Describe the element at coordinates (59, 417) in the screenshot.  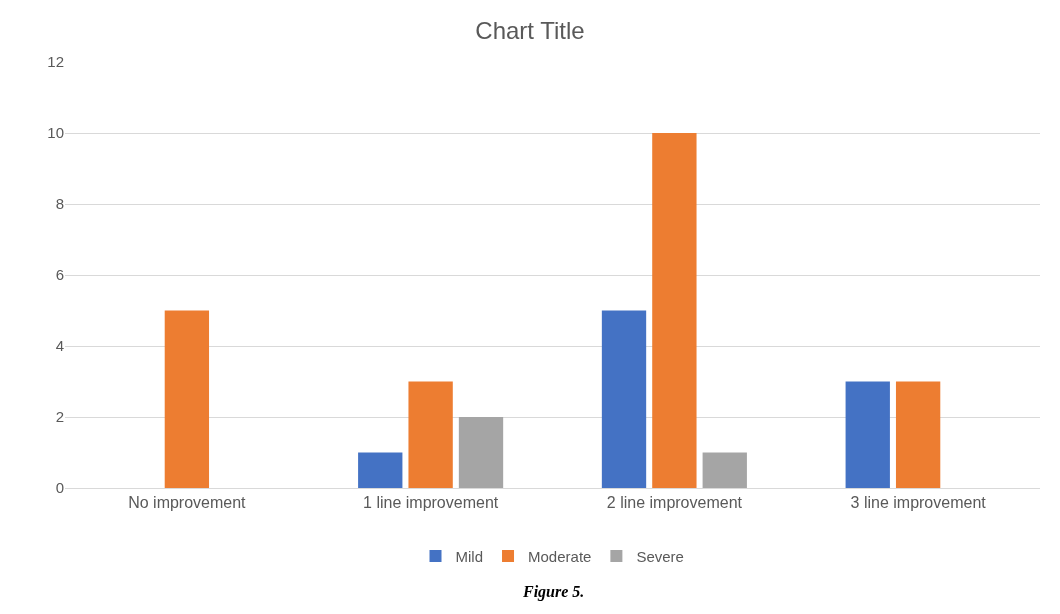
I see `y-tick-label: 2` at that location.